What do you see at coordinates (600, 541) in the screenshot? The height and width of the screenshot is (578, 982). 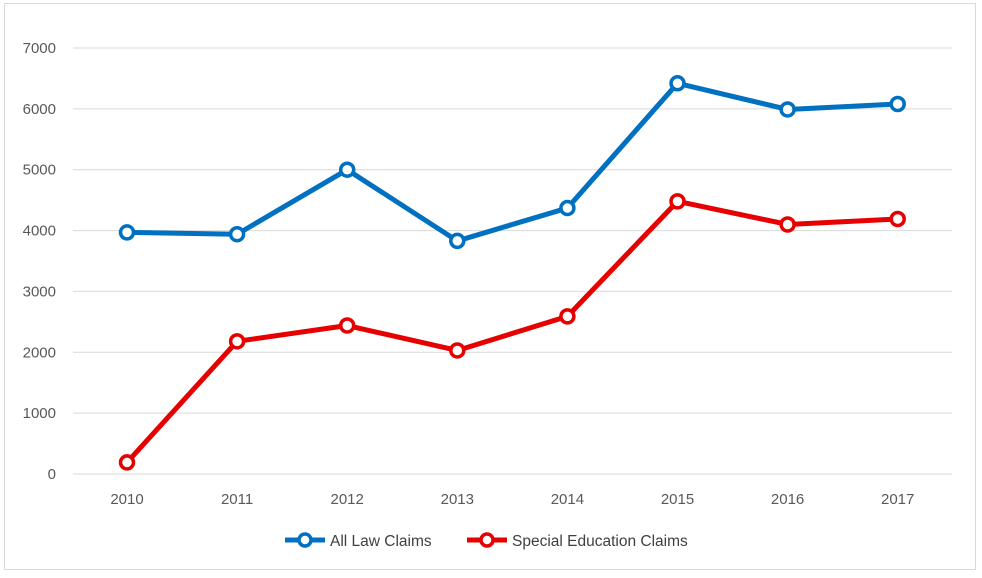 I see `legend-label: Special Education Claims` at bounding box center [600, 541].